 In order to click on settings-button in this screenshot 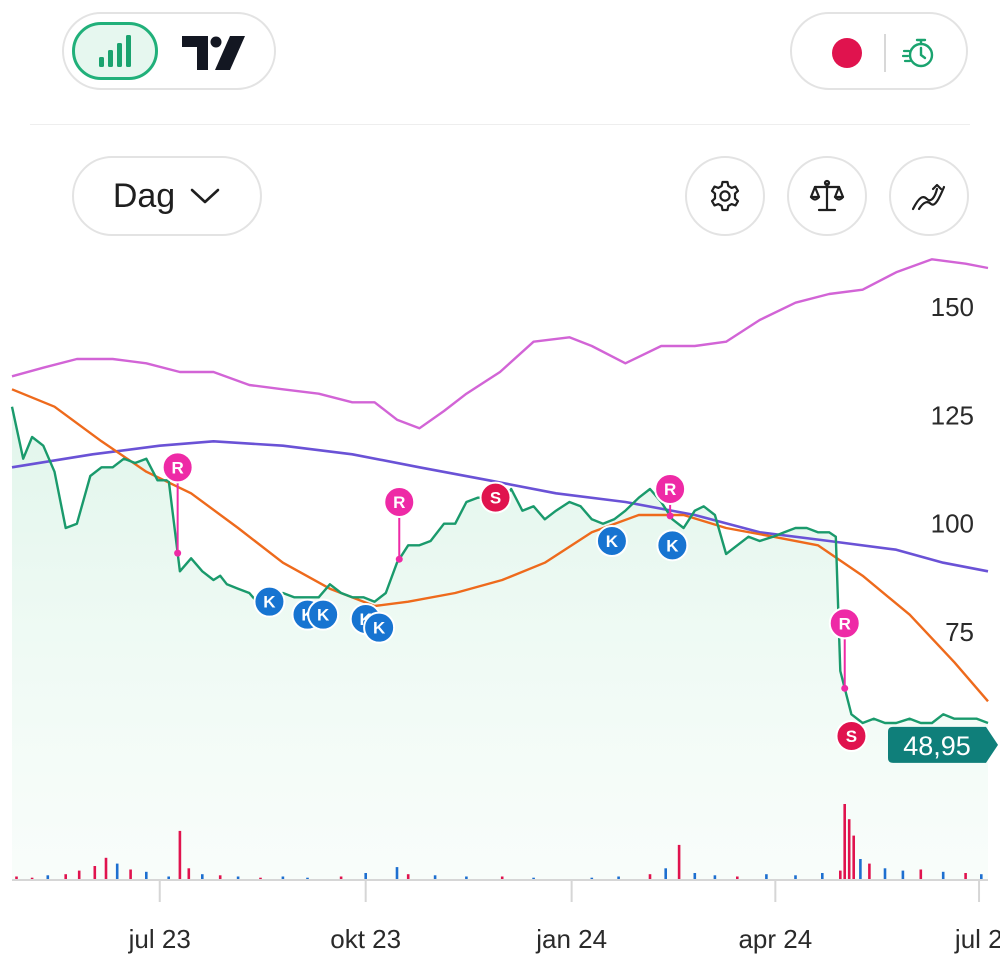, I will do `click(725, 196)`.